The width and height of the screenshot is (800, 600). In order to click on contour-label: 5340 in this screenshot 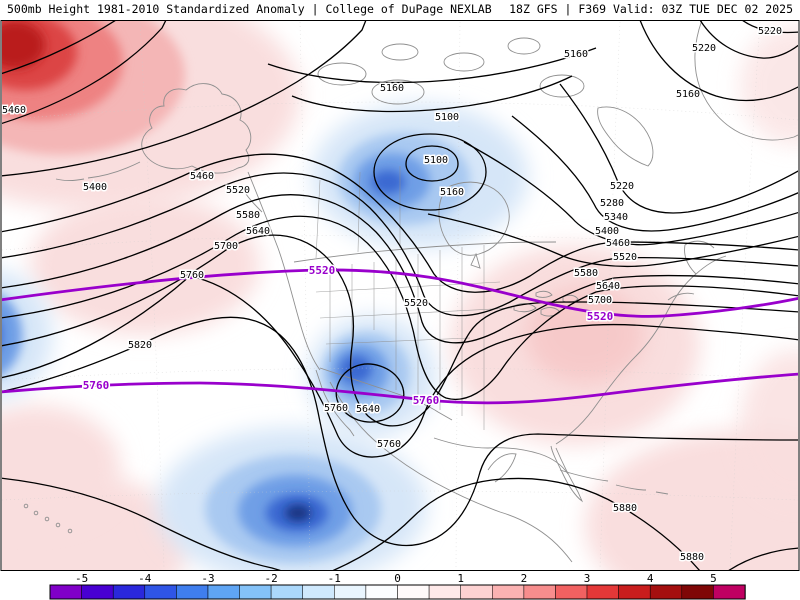, I will do `click(616, 217)`.